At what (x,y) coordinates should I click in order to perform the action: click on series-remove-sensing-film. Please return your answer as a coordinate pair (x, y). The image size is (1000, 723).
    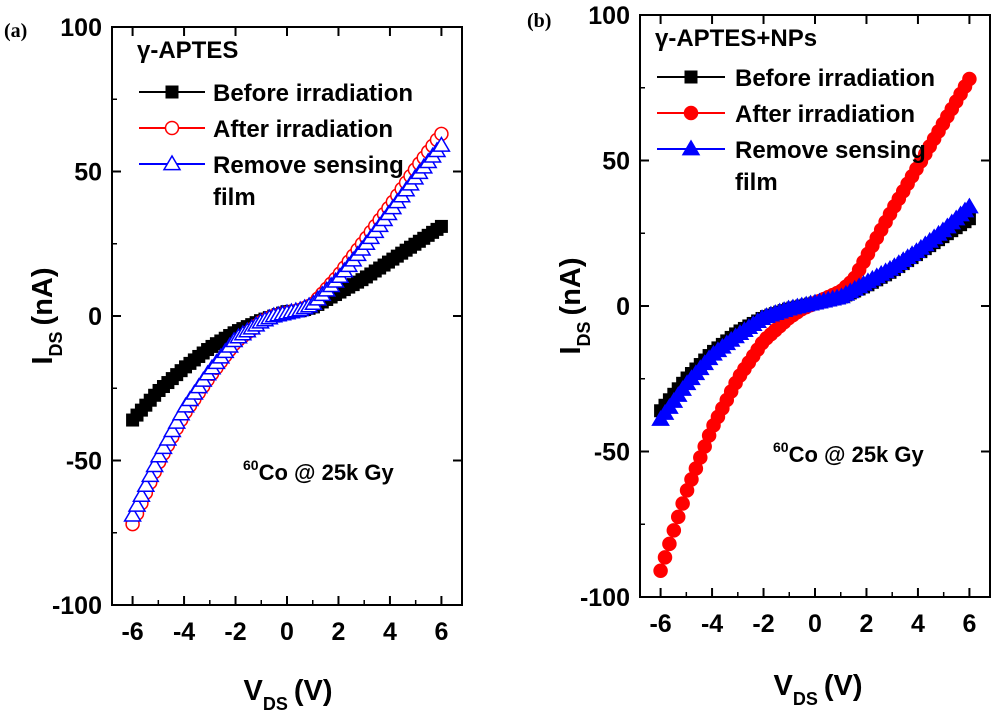
    Looking at the image, I should click on (815, 311).